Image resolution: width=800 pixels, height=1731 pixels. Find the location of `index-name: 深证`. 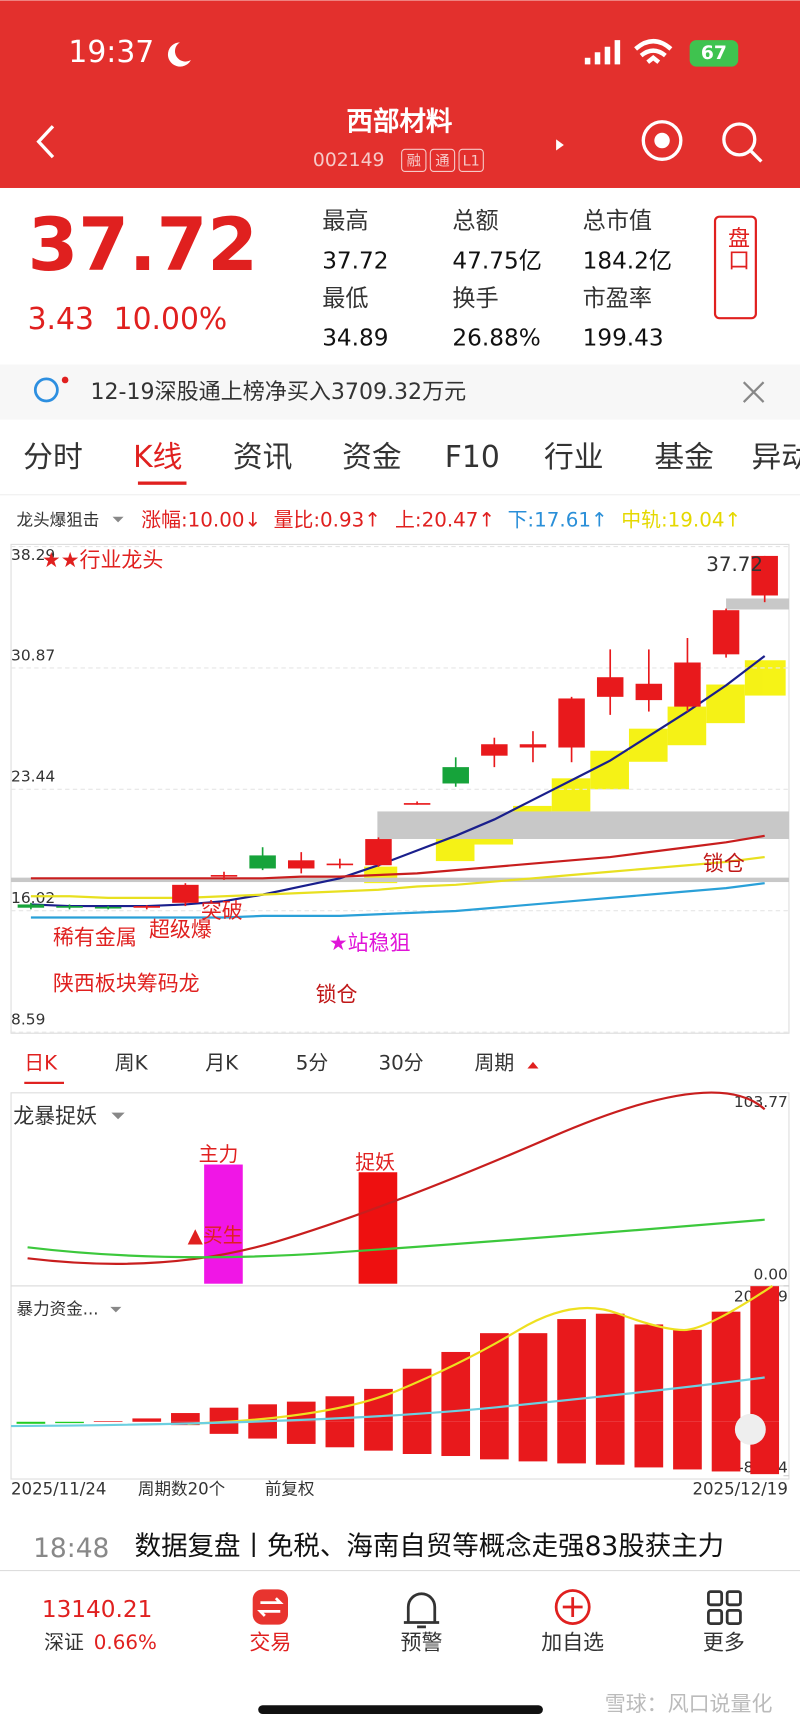

index-name: 深证 is located at coordinates (64, 1642).